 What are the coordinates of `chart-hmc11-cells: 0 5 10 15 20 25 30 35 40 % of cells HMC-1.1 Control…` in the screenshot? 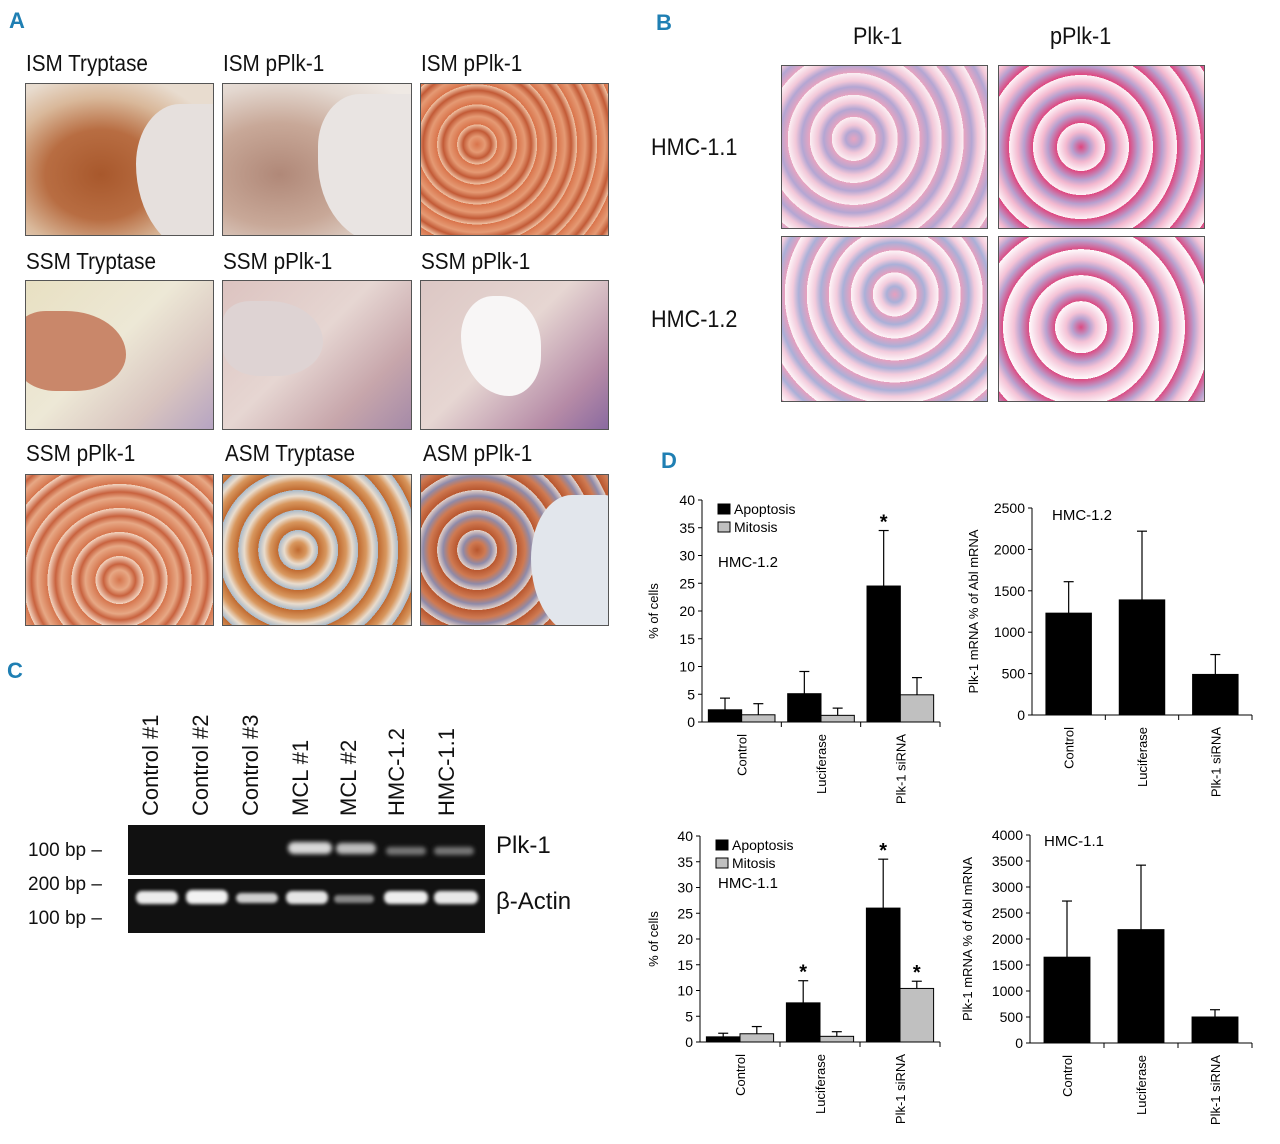 It's located at (793, 976).